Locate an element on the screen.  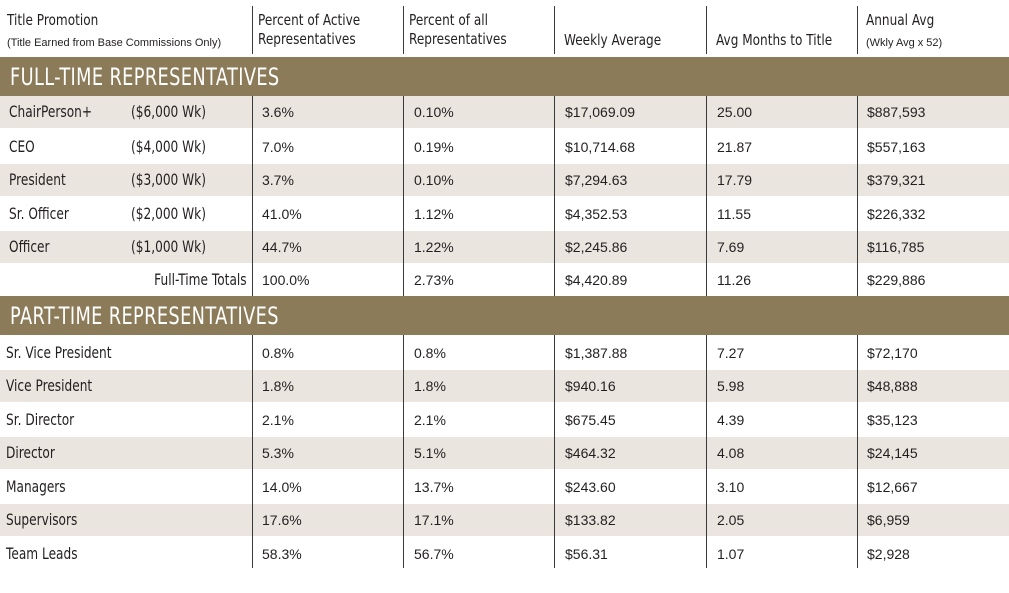
cell-weekly-avg: $4,420.89 is located at coordinates (596, 280).